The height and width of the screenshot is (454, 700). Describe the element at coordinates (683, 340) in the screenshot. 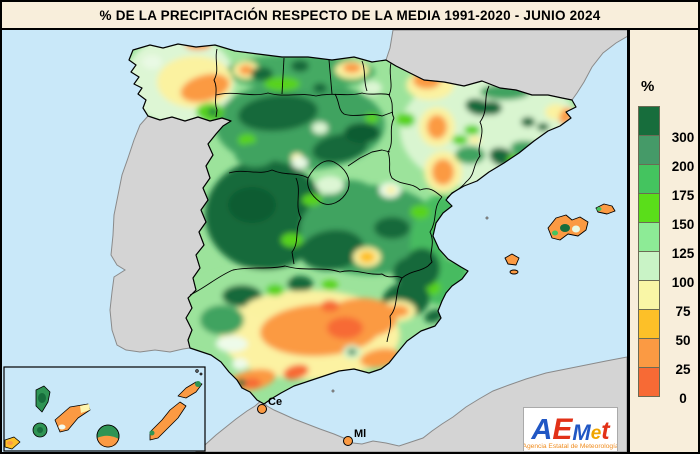

I see `legend-stop-label: 50` at that location.